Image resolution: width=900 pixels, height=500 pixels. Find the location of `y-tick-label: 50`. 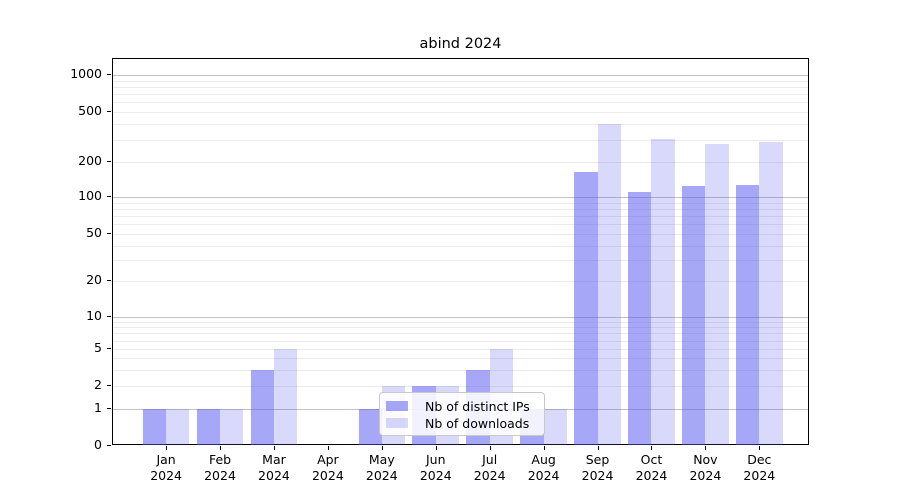

y-tick-label: 50 is located at coordinates (94, 233).